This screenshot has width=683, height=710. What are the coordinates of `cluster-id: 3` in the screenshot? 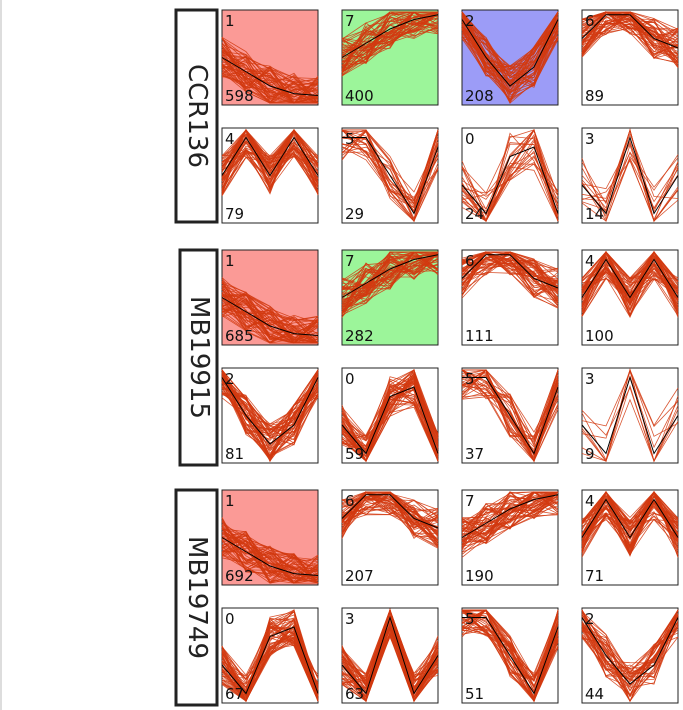 It's located at (590, 139).